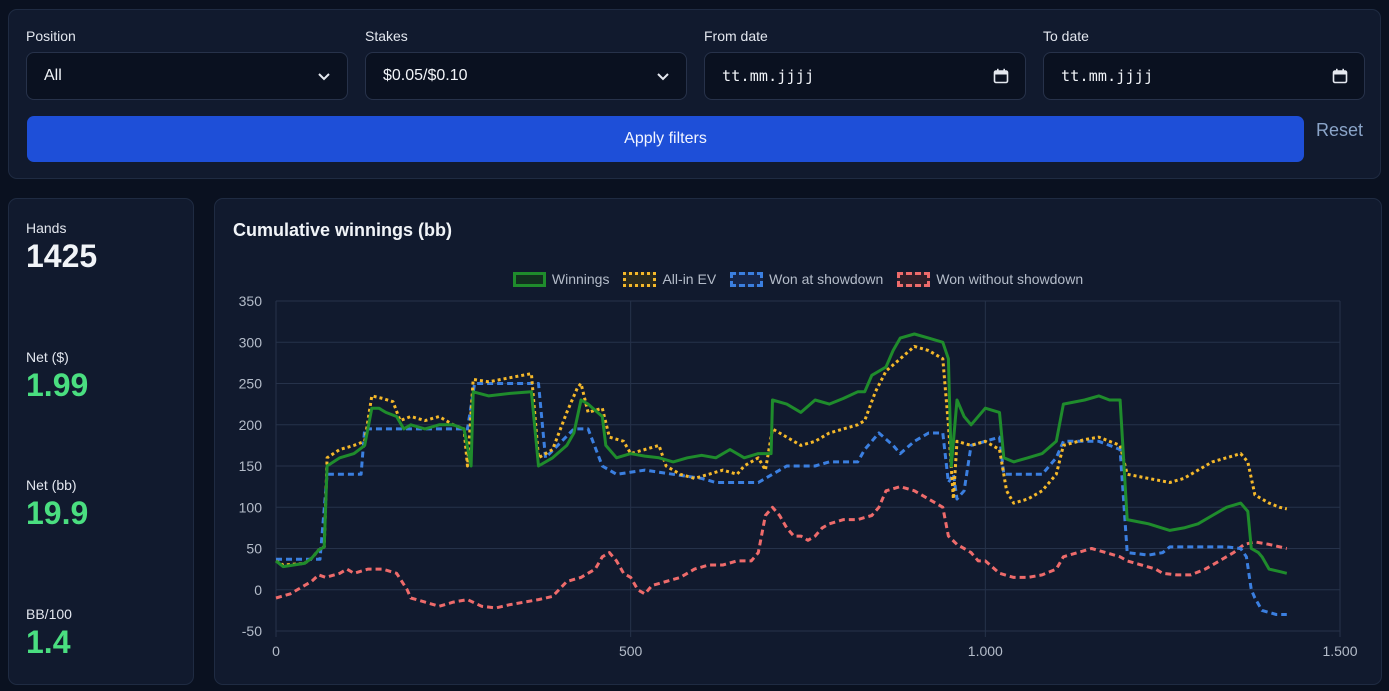 The image size is (1389, 691). I want to click on from-date-filter: From date tt.mm.jjjj, so click(865, 64).